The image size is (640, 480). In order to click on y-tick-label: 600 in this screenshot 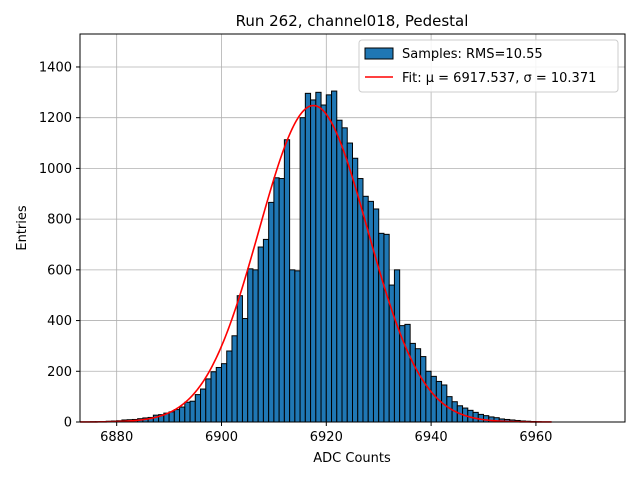, I will do `click(59, 270)`.